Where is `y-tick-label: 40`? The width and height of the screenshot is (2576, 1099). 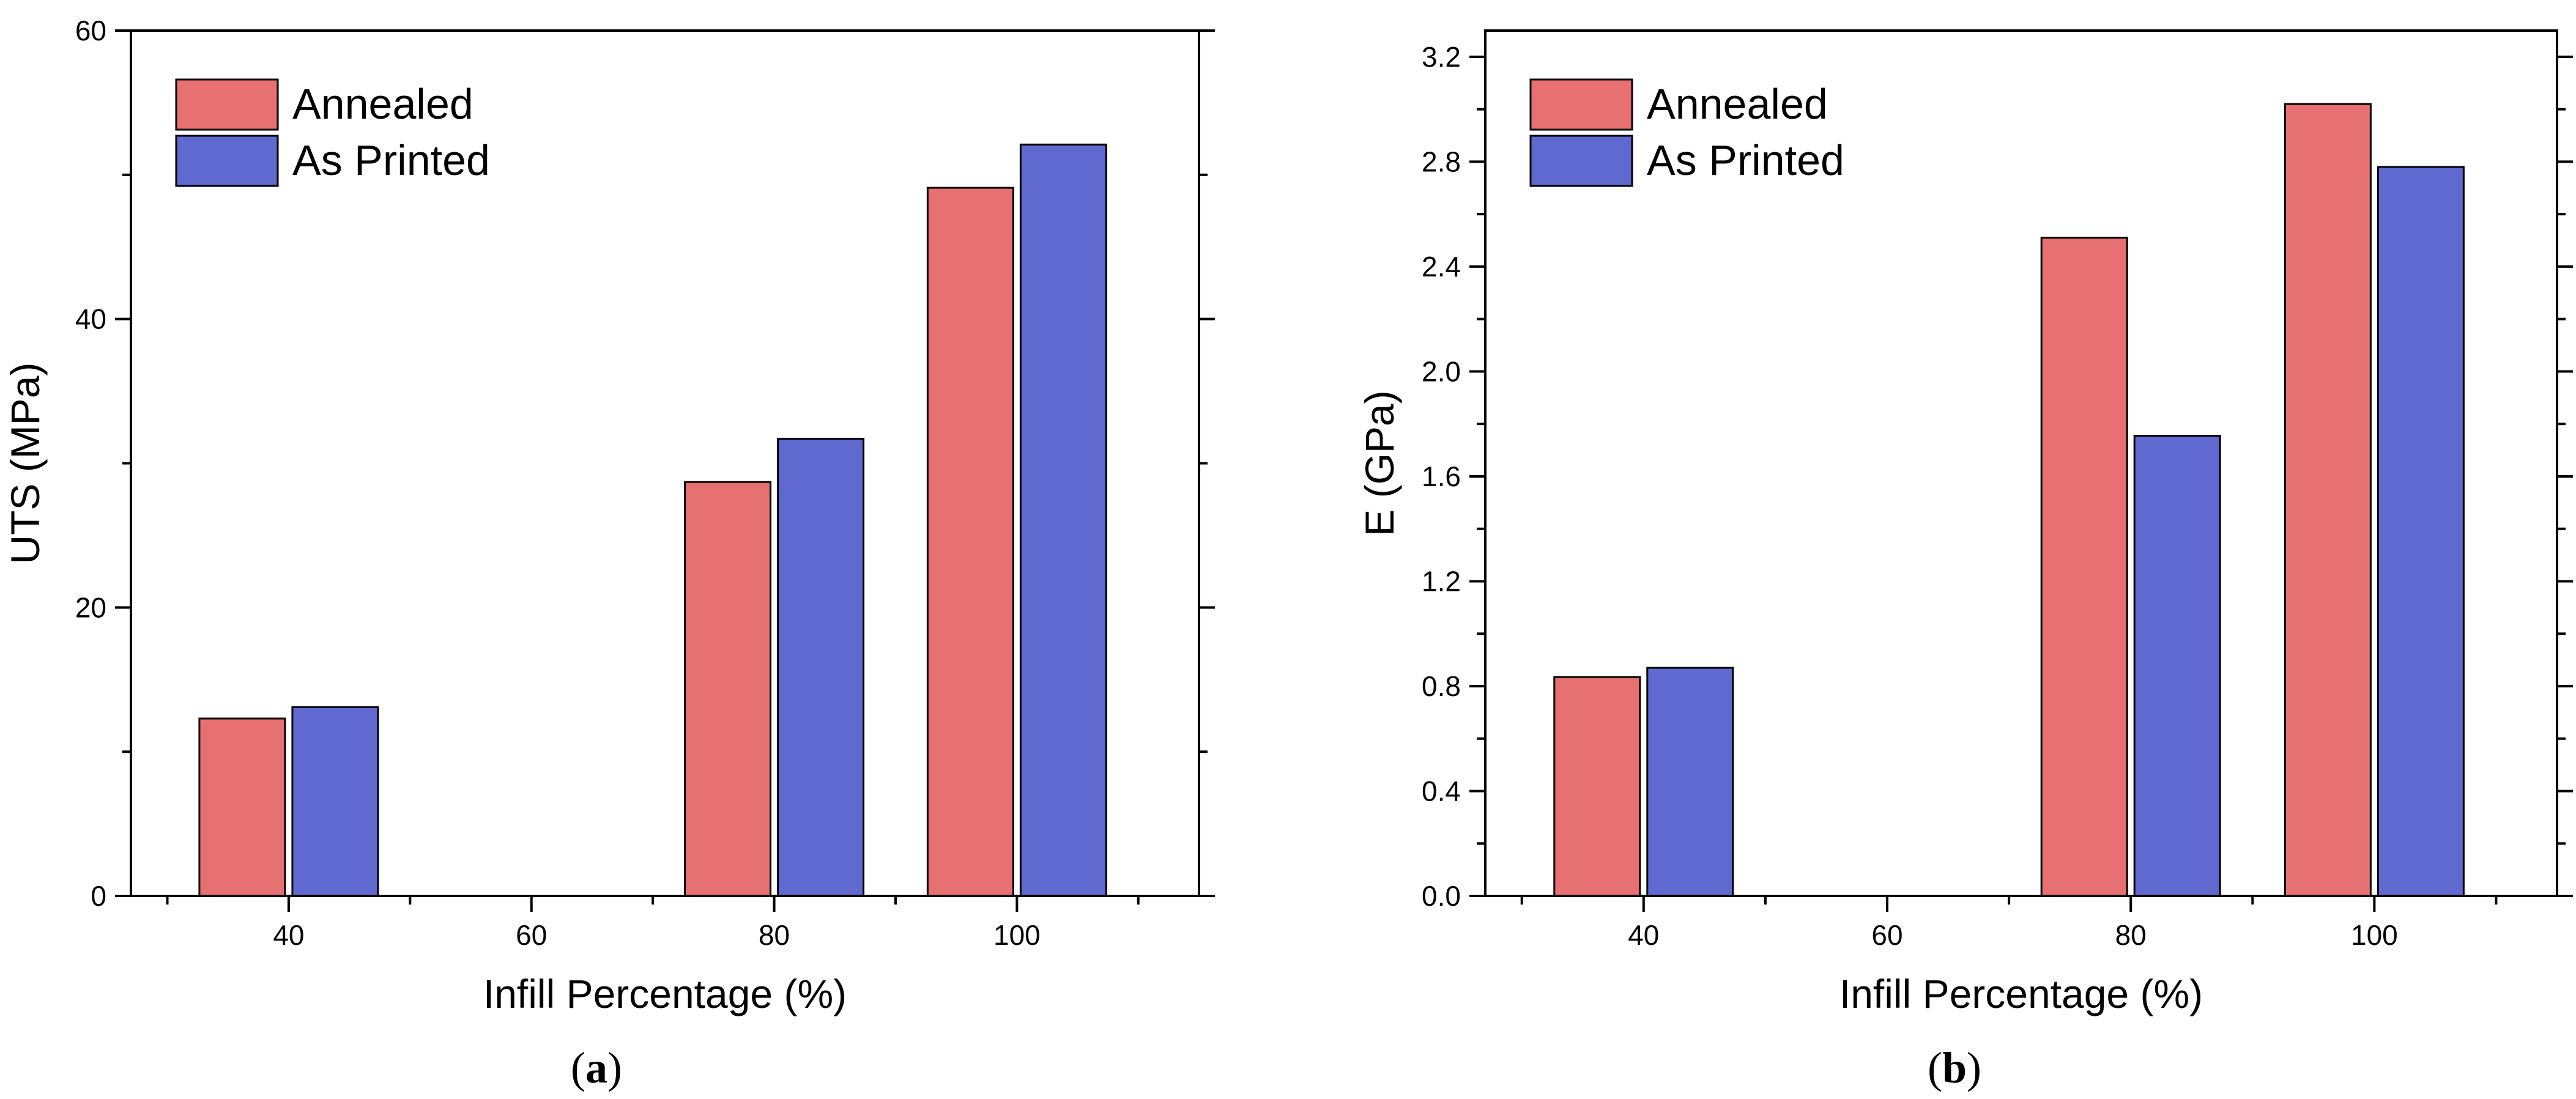 y-tick-label: 40 is located at coordinates (90, 319).